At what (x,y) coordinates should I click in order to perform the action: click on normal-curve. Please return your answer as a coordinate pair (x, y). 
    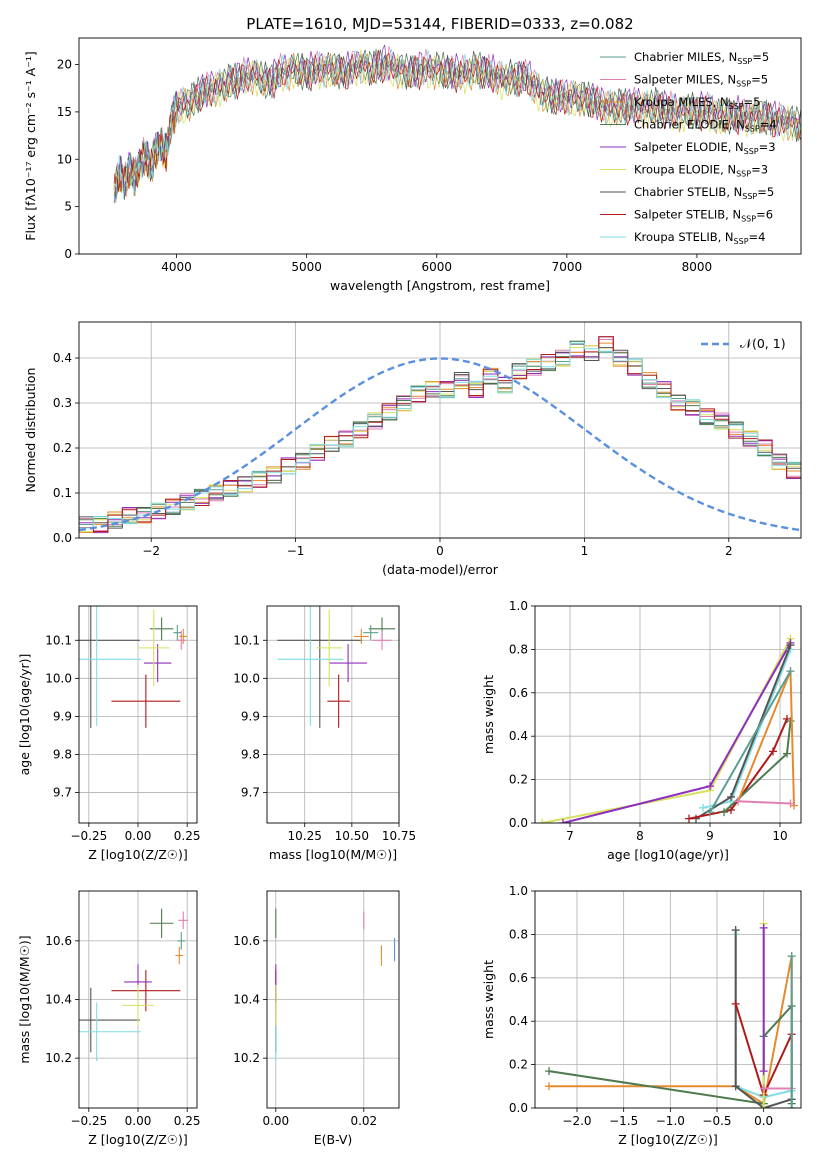
    Looking at the image, I should click on (440, 444).